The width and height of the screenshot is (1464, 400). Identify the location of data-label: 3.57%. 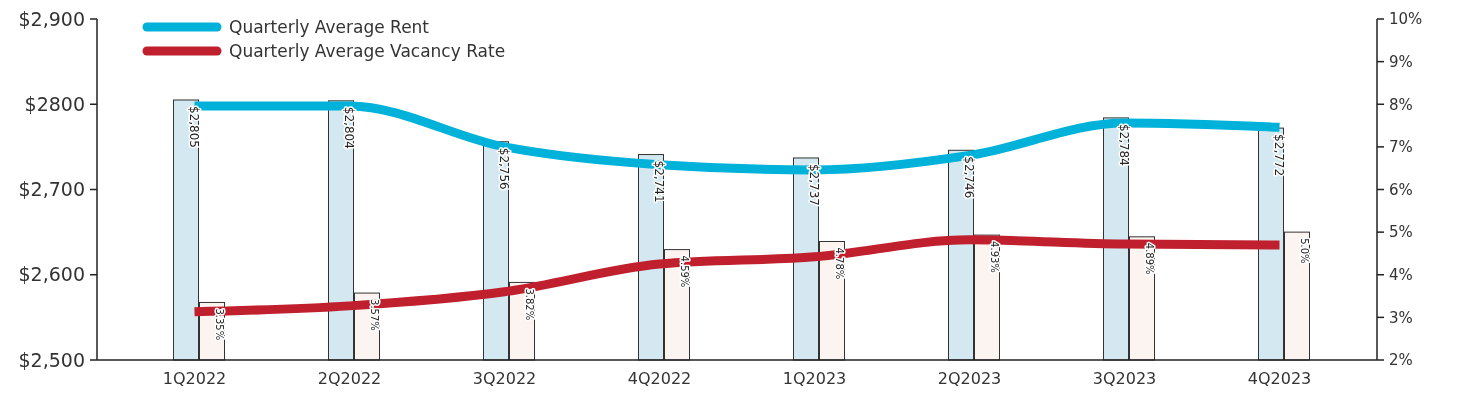
(374, 315).